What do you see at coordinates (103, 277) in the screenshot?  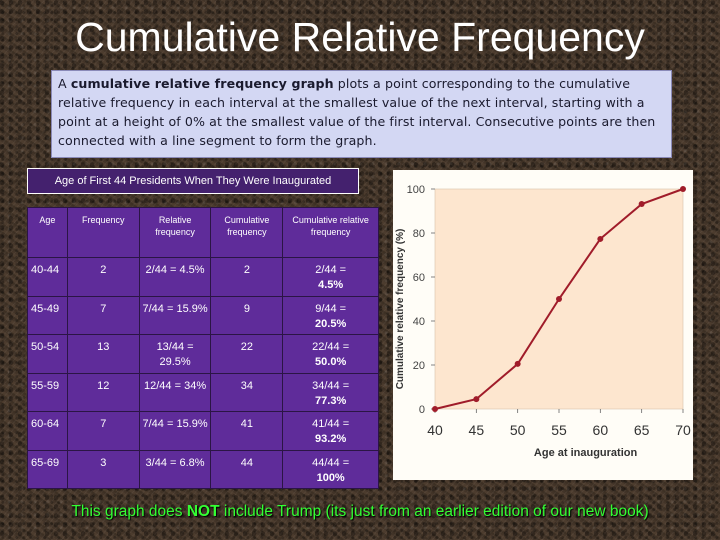 I see `cell-frequency: 2` at bounding box center [103, 277].